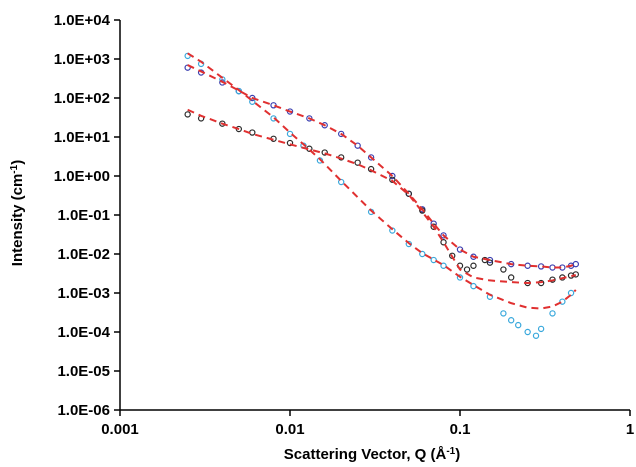  I want to click on x-tick-label: 1, so click(630, 429).